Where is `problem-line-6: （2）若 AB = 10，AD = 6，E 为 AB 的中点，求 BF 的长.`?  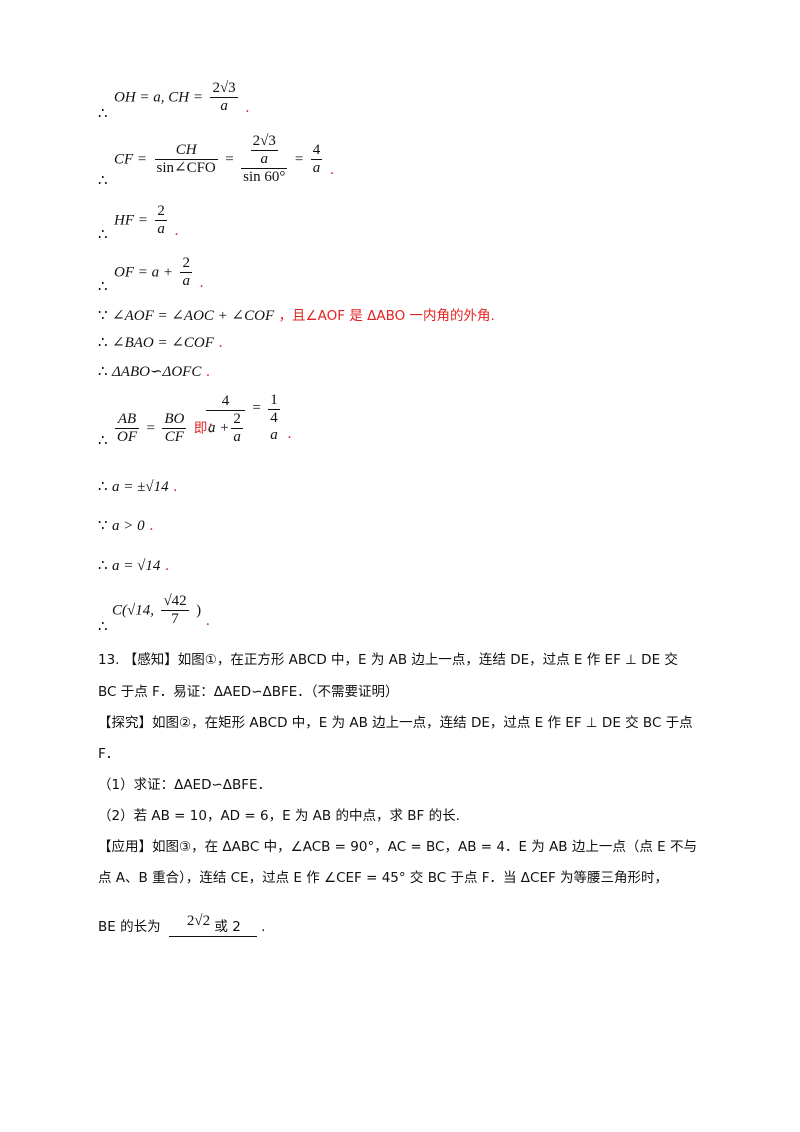
problem-line-6: （2）若 AB = 10，AD = 6，E 为 AB 的中点，求 BF 的长. is located at coordinates (279, 816).